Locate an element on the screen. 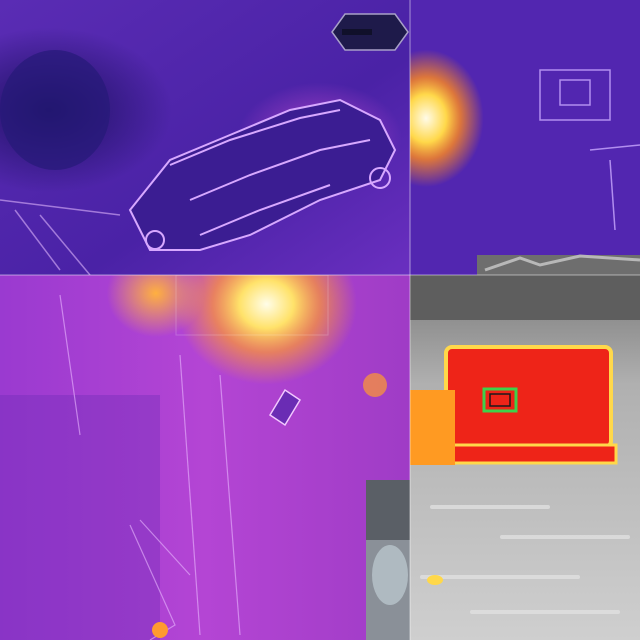  hot-object is located at coordinates (528, 397).